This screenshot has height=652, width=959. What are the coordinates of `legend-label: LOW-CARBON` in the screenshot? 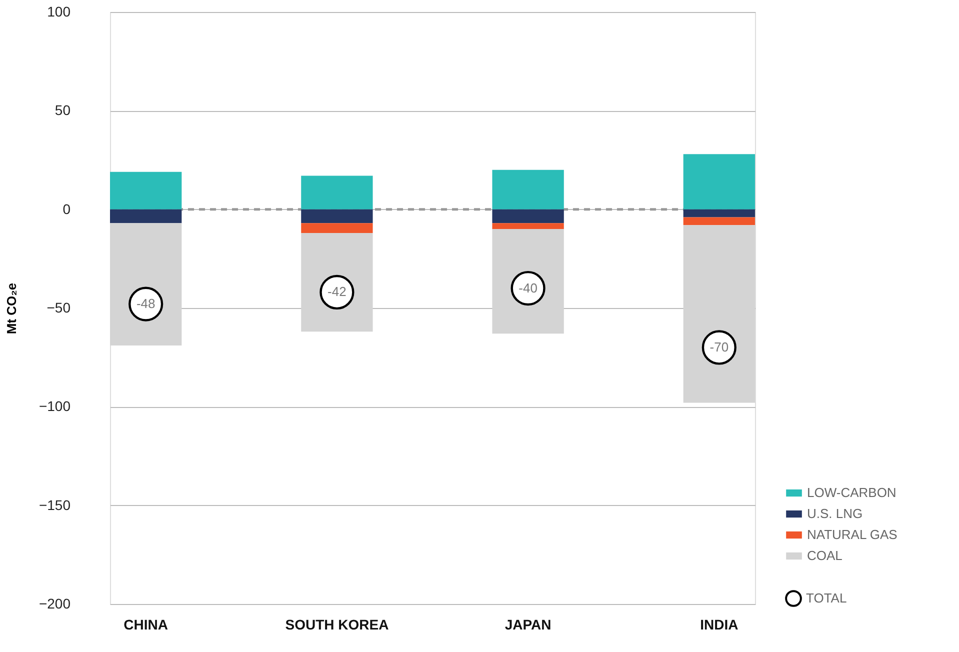 It's located at (851, 492).